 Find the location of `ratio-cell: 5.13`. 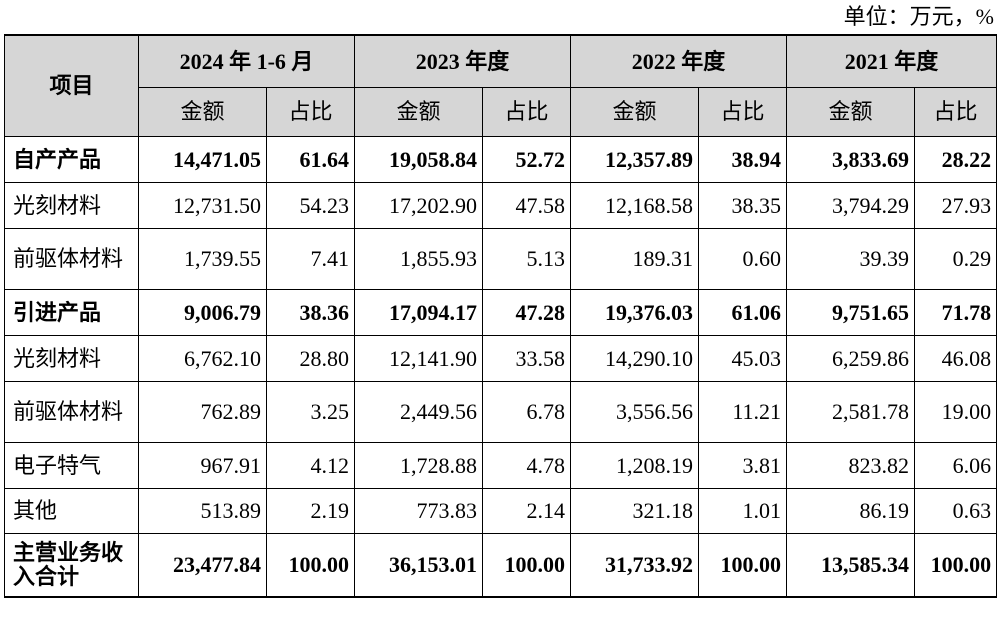

ratio-cell: 5.13 is located at coordinates (527, 259).